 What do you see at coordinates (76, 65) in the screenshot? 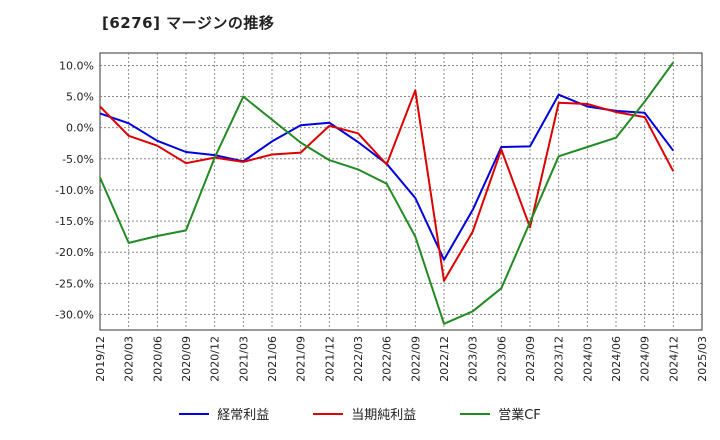
I see `y-tick-label: 10.0%` at bounding box center [76, 65].